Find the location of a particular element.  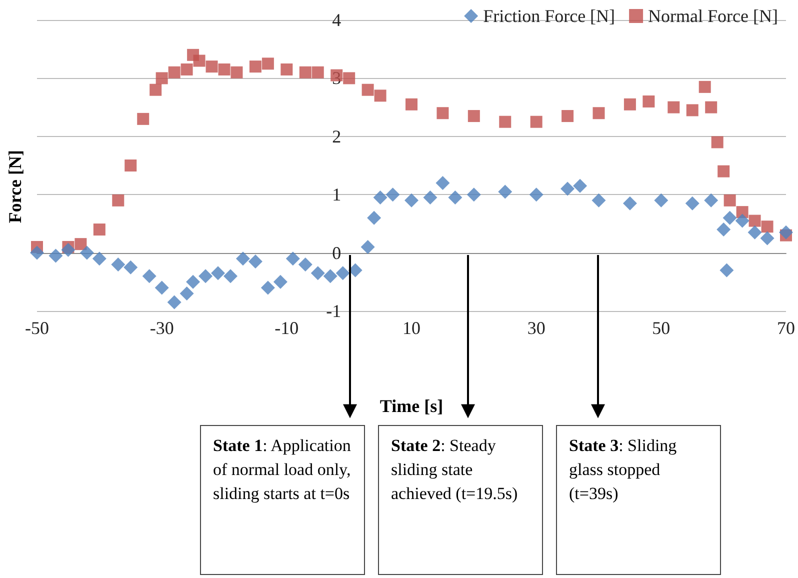

x-tick-label: 30 is located at coordinates (536, 328).